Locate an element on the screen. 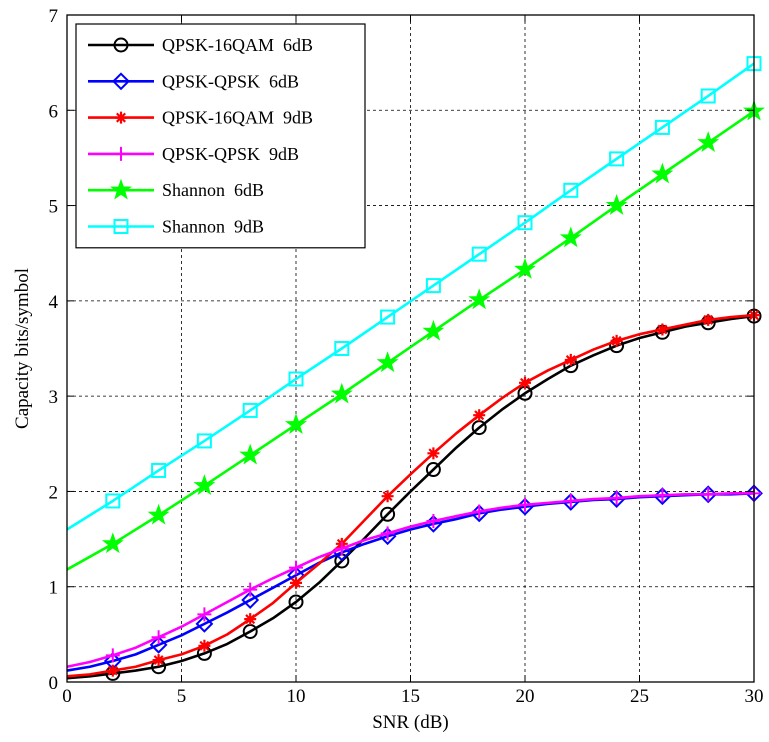 Image resolution: width=769 pixels, height=742 pixels. legend-label-1: QPSK-QPSK 6dB is located at coordinates (230, 81).